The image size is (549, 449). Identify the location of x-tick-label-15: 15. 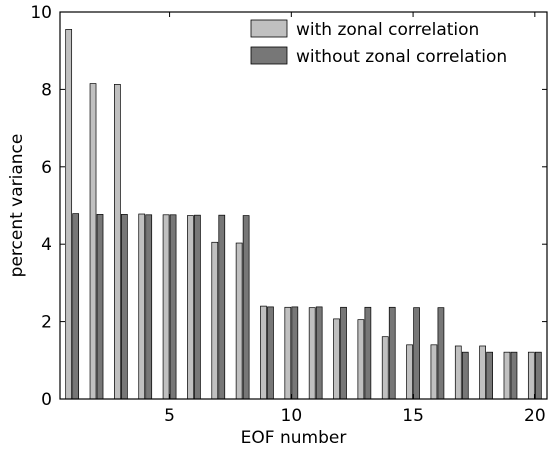
(413, 416).